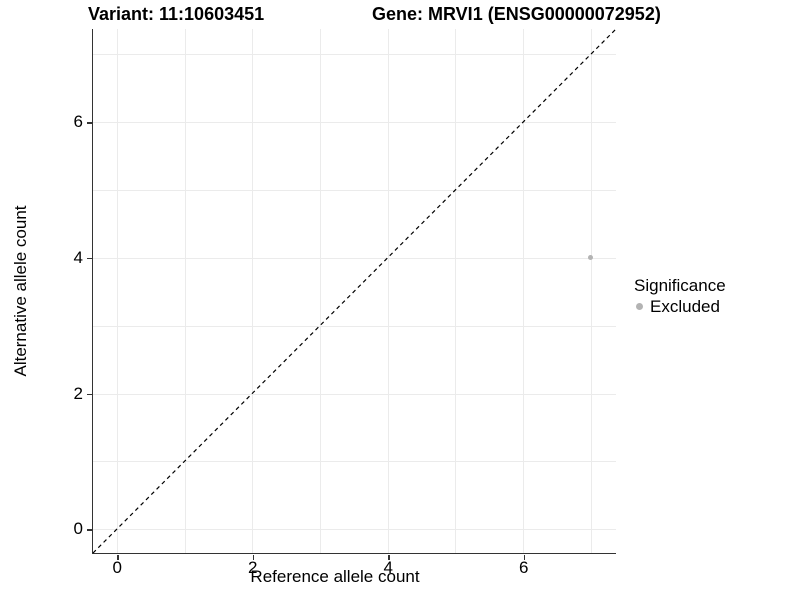 The height and width of the screenshot is (600, 800). I want to click on y-tick-label-4: 4, so click(78, 257).